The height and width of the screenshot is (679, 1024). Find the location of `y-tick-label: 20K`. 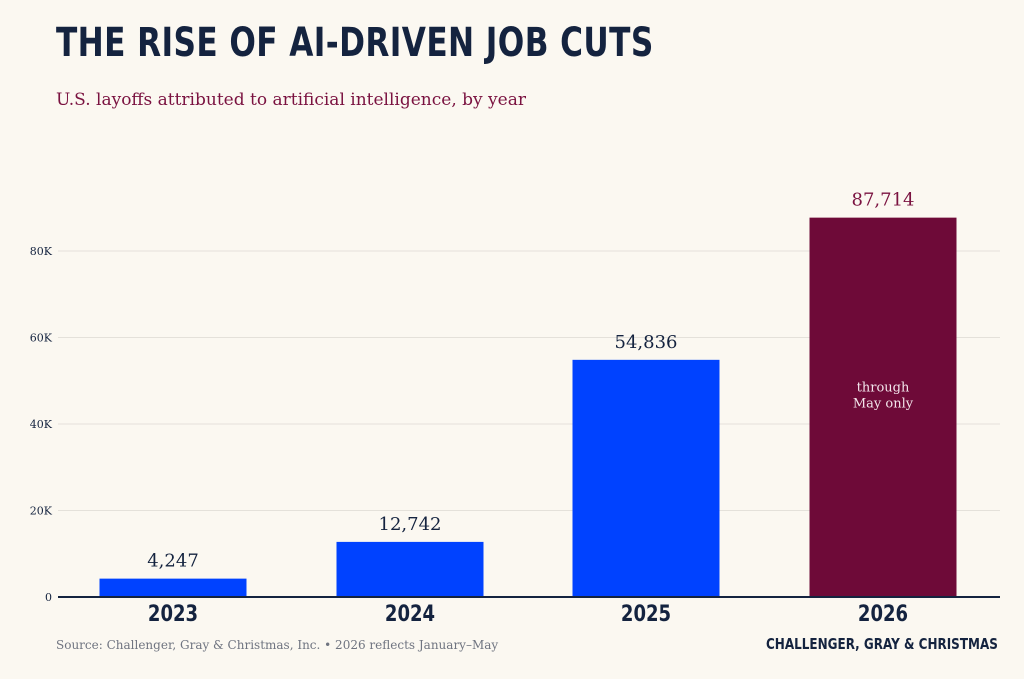

y-tick-label: 20K is located at coordinates (41, 511).